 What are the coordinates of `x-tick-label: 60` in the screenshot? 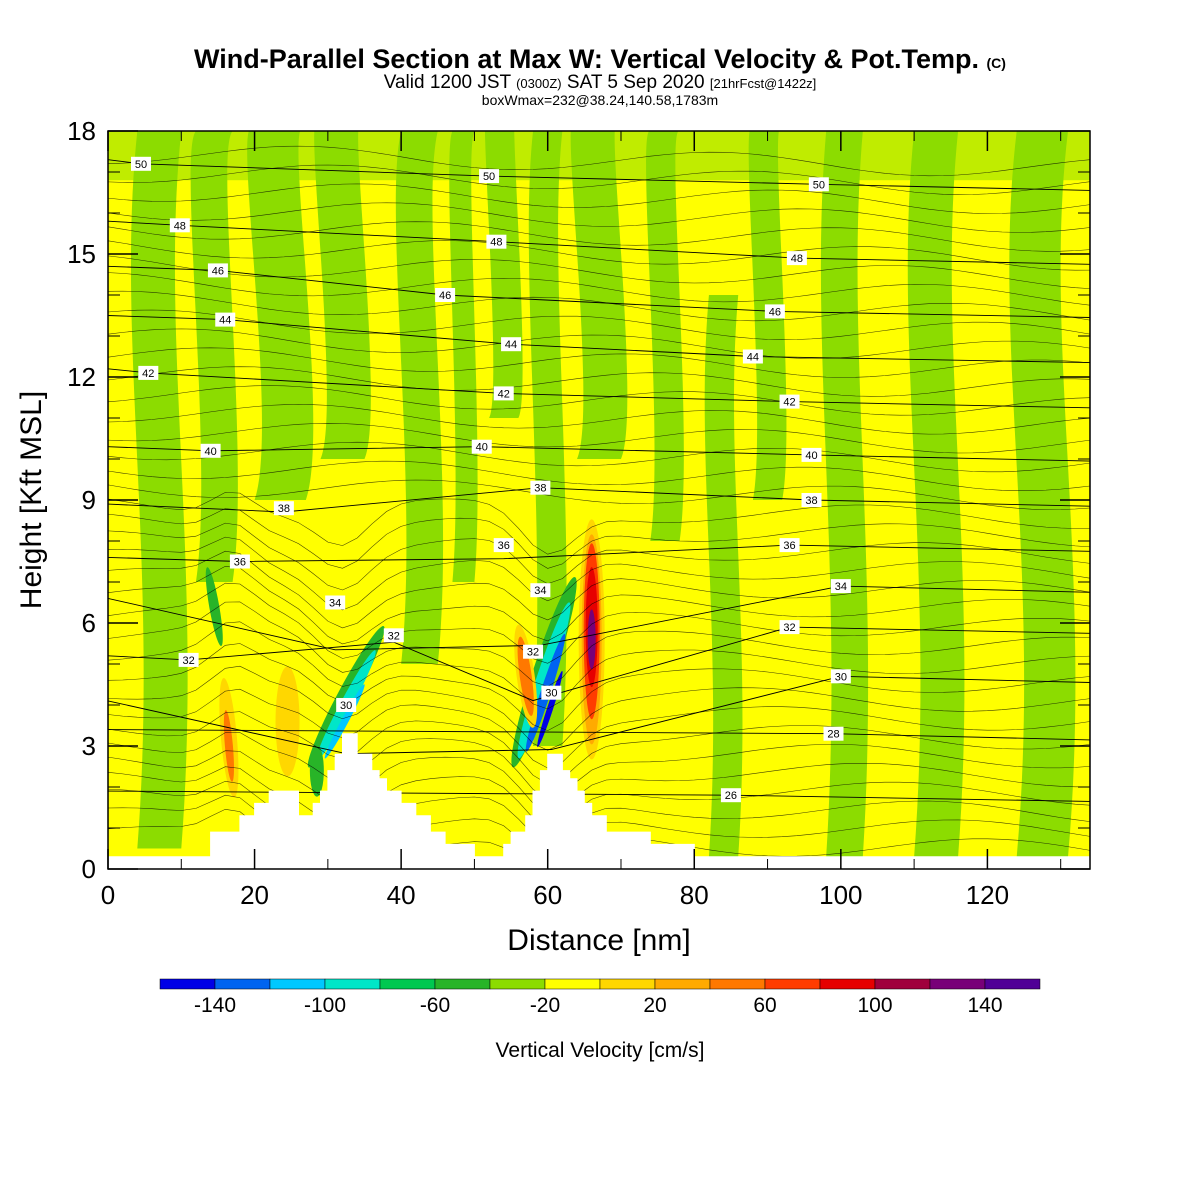 It's located at (547, 895).